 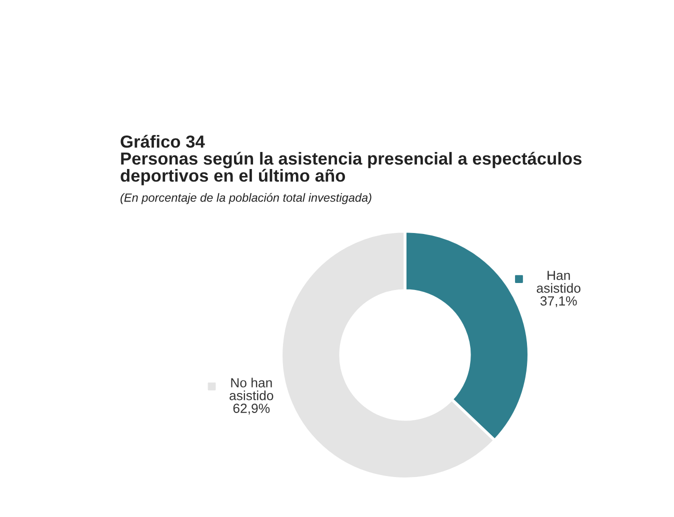 I want to click on legend-label: No han asistido, so click(x=252, y=389).